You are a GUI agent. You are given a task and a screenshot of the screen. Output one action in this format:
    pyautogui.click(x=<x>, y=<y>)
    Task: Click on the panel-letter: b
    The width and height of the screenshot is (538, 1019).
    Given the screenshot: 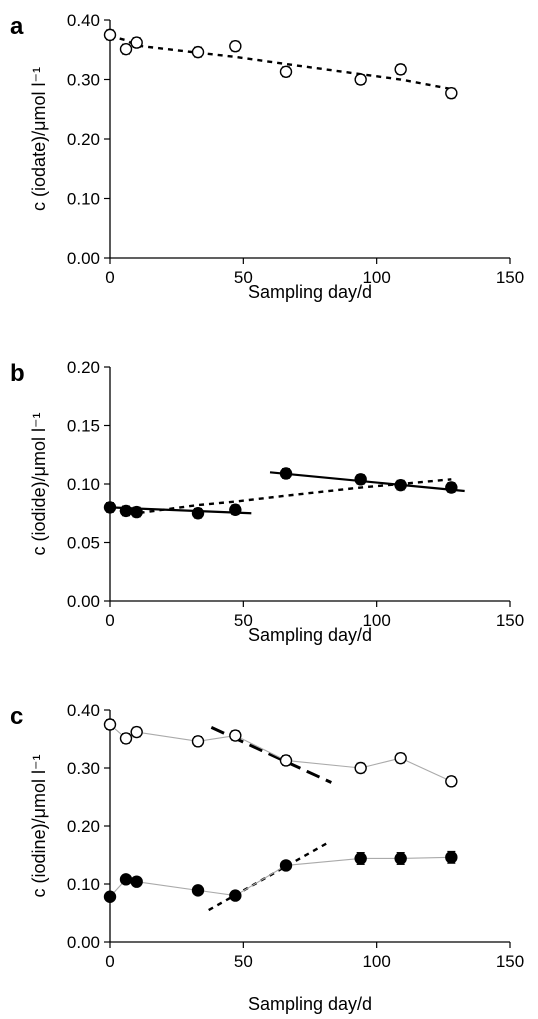 What is the action you would take?
    pyautogui.click(x=17, y=373)
    